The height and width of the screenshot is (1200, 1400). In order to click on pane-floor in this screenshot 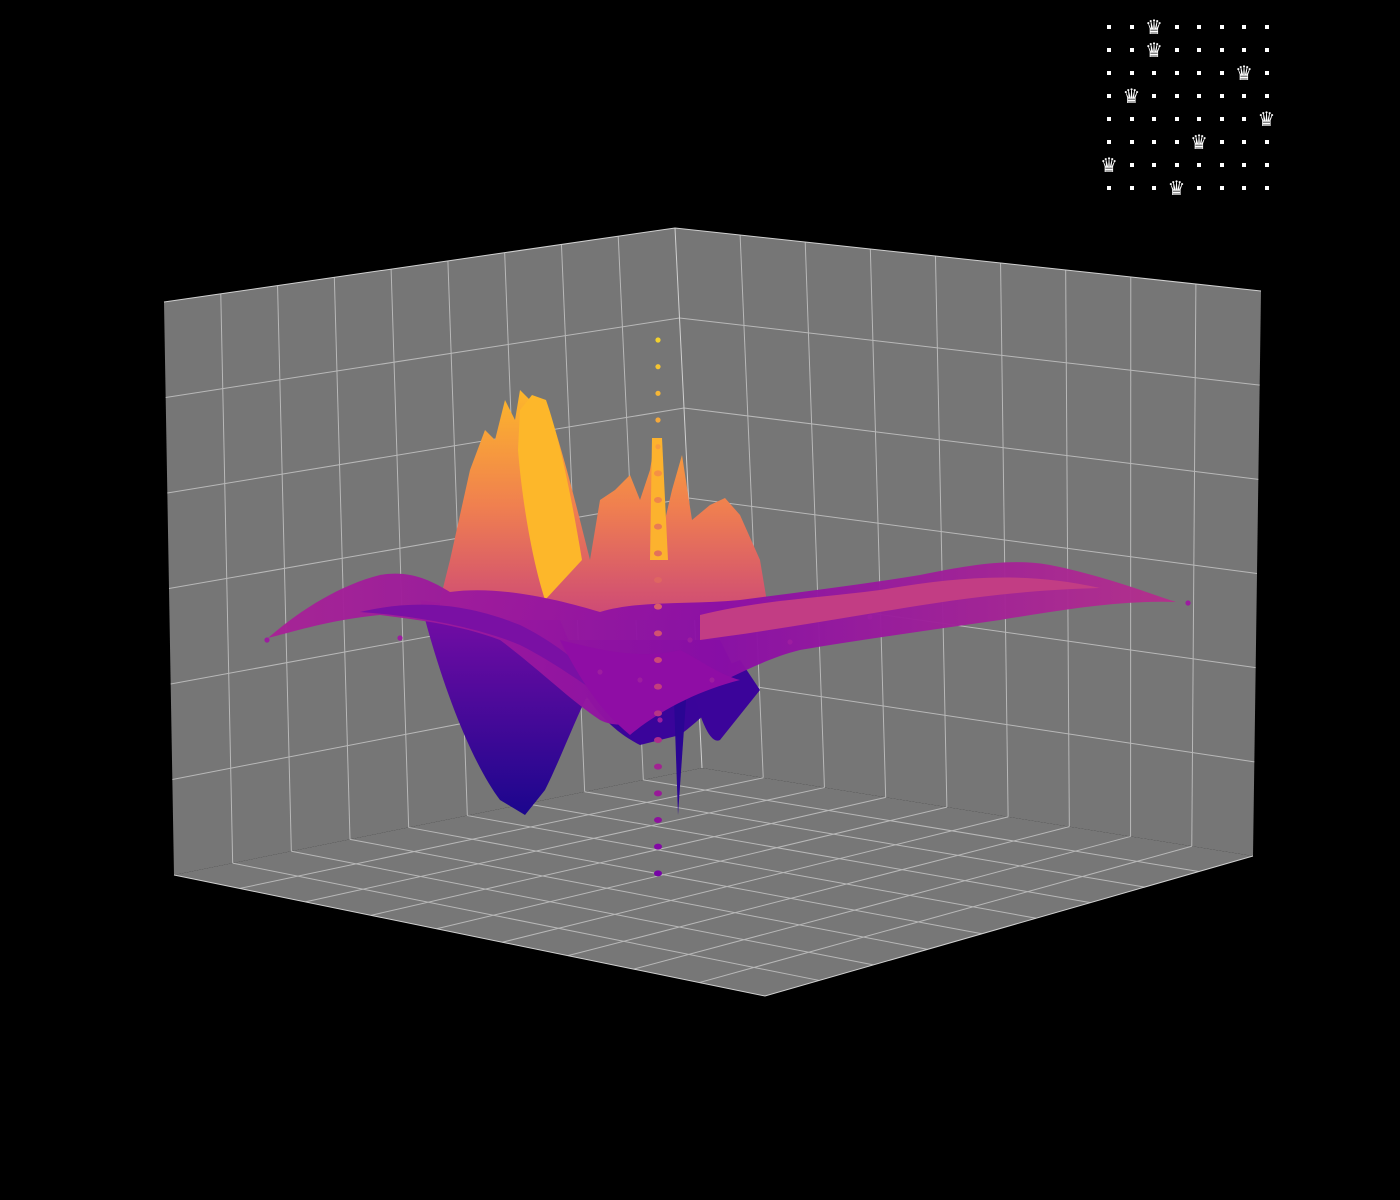, I will do `click(713, 882)`.